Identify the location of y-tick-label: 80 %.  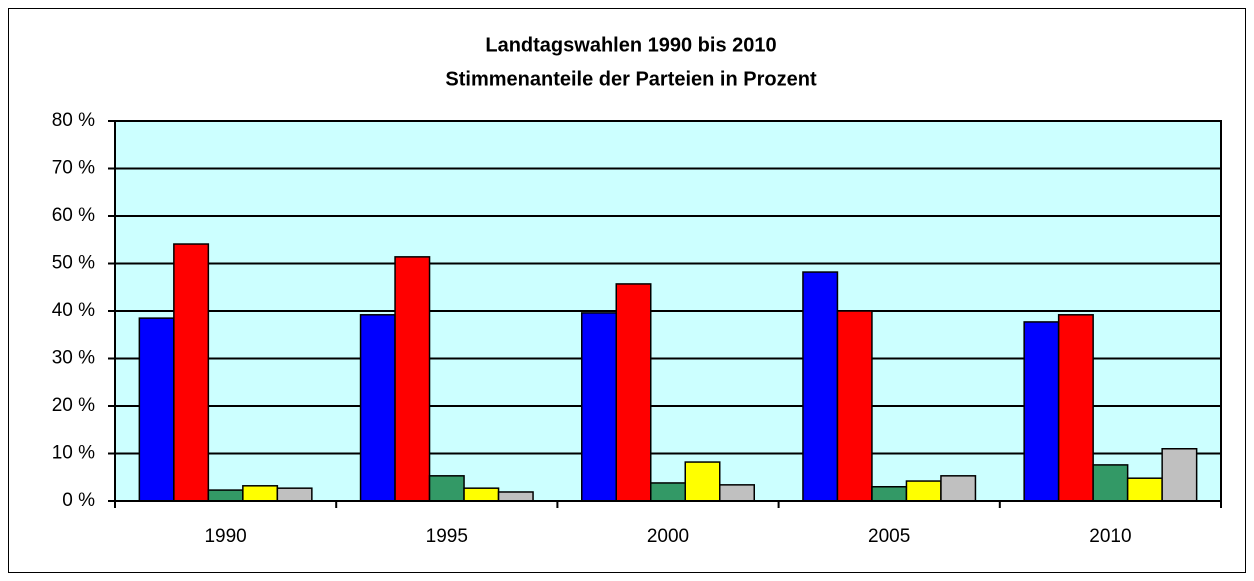
(73, 120).